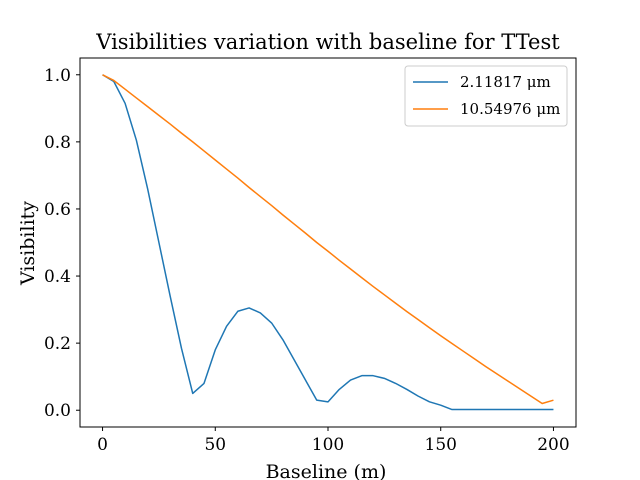  Describe the element at coordinates (57, 344) in the screenshot. I see `y-tick-label: 0.2` at that location.